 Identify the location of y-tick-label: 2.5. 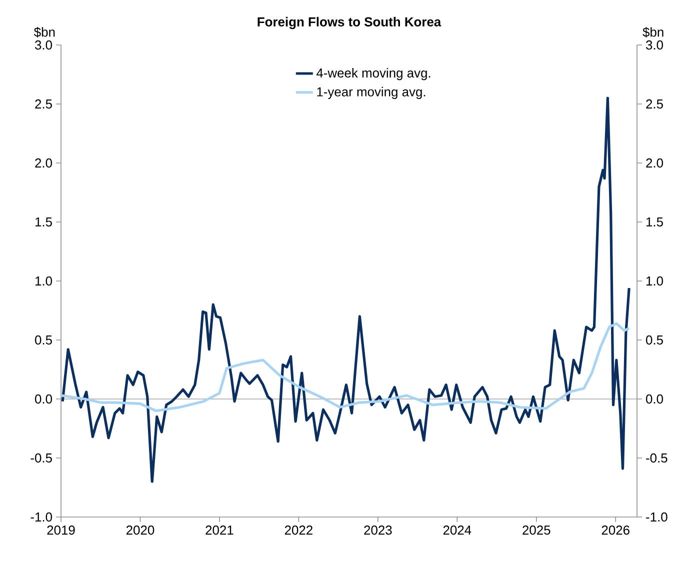
(43, 104).